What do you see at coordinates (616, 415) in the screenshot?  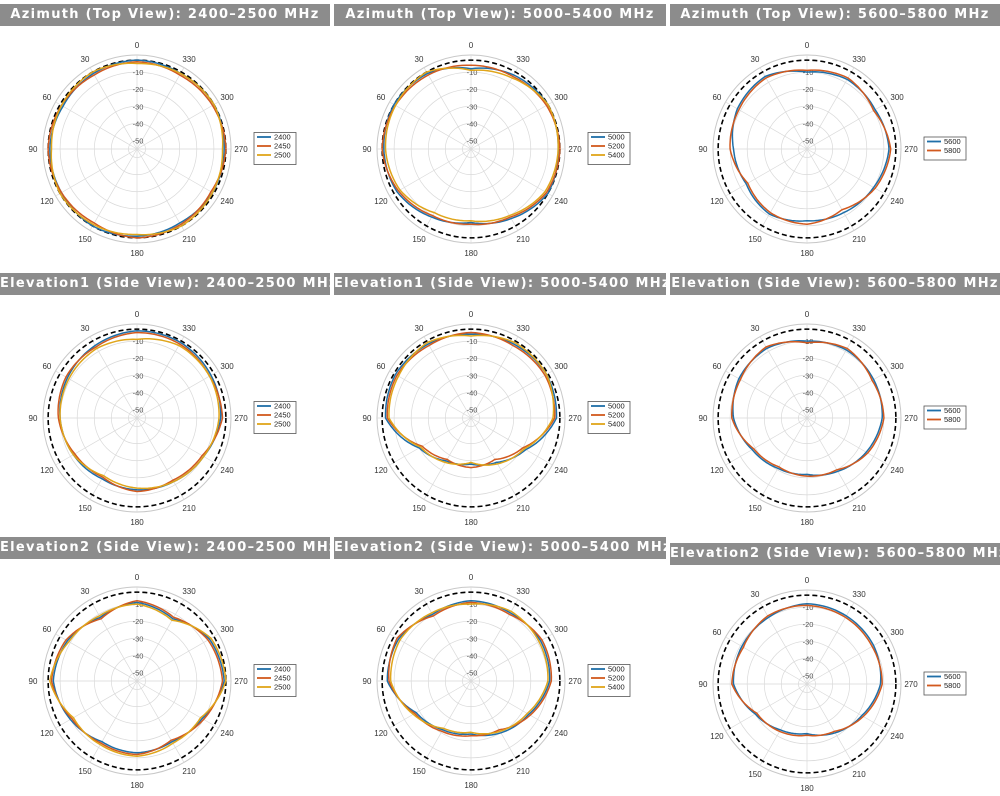 I see `legend-label: 5200` at bounding box center [616, 415].